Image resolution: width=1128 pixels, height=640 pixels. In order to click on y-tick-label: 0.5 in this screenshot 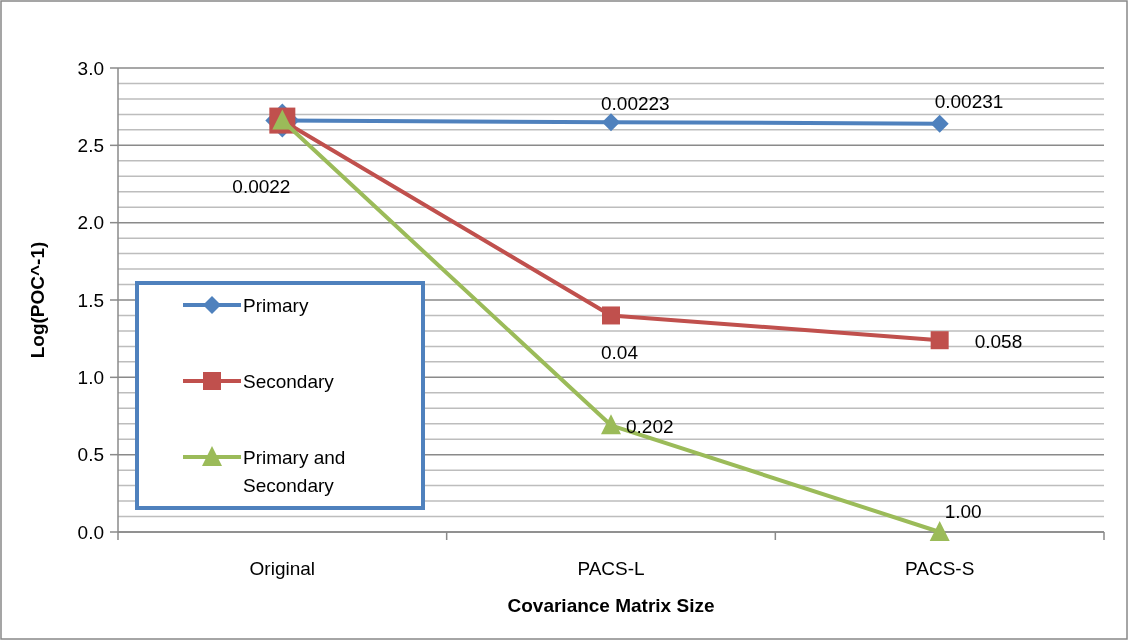, I will do `click(90, 455)`.